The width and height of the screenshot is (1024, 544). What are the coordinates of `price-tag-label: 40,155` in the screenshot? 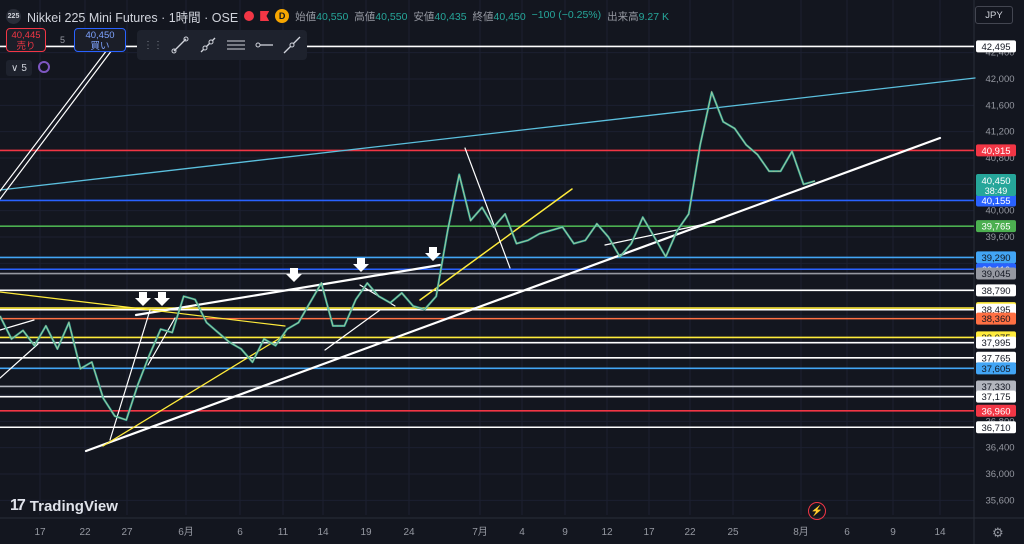 It's located at (995, 201).